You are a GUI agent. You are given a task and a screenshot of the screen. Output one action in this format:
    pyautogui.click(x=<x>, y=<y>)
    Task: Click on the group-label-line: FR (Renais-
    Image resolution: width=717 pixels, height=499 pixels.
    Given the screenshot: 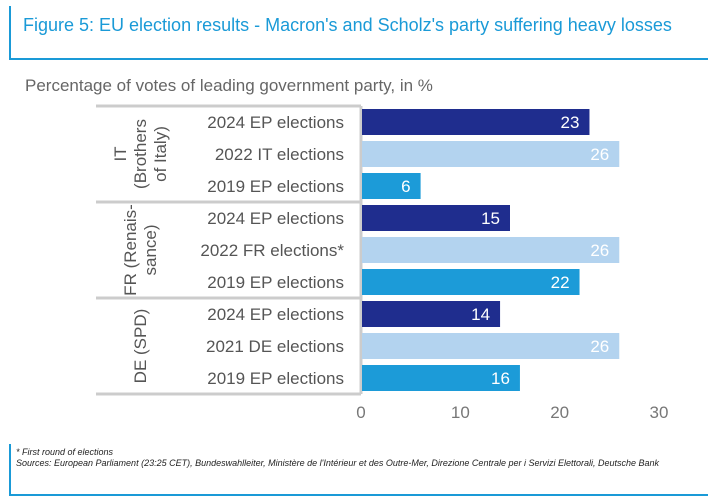 What is the action you would take?
    pyautogui.click(x=130, y=250)
    